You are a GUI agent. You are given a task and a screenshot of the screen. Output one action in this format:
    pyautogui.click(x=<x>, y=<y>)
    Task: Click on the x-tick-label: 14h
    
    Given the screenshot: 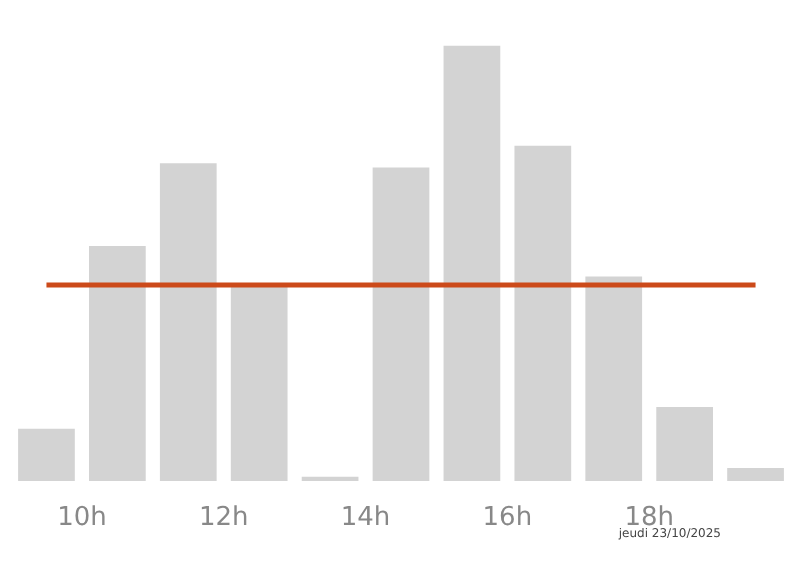 What is the action you would take?
    pyautogui.click(x=365, y=518)
    